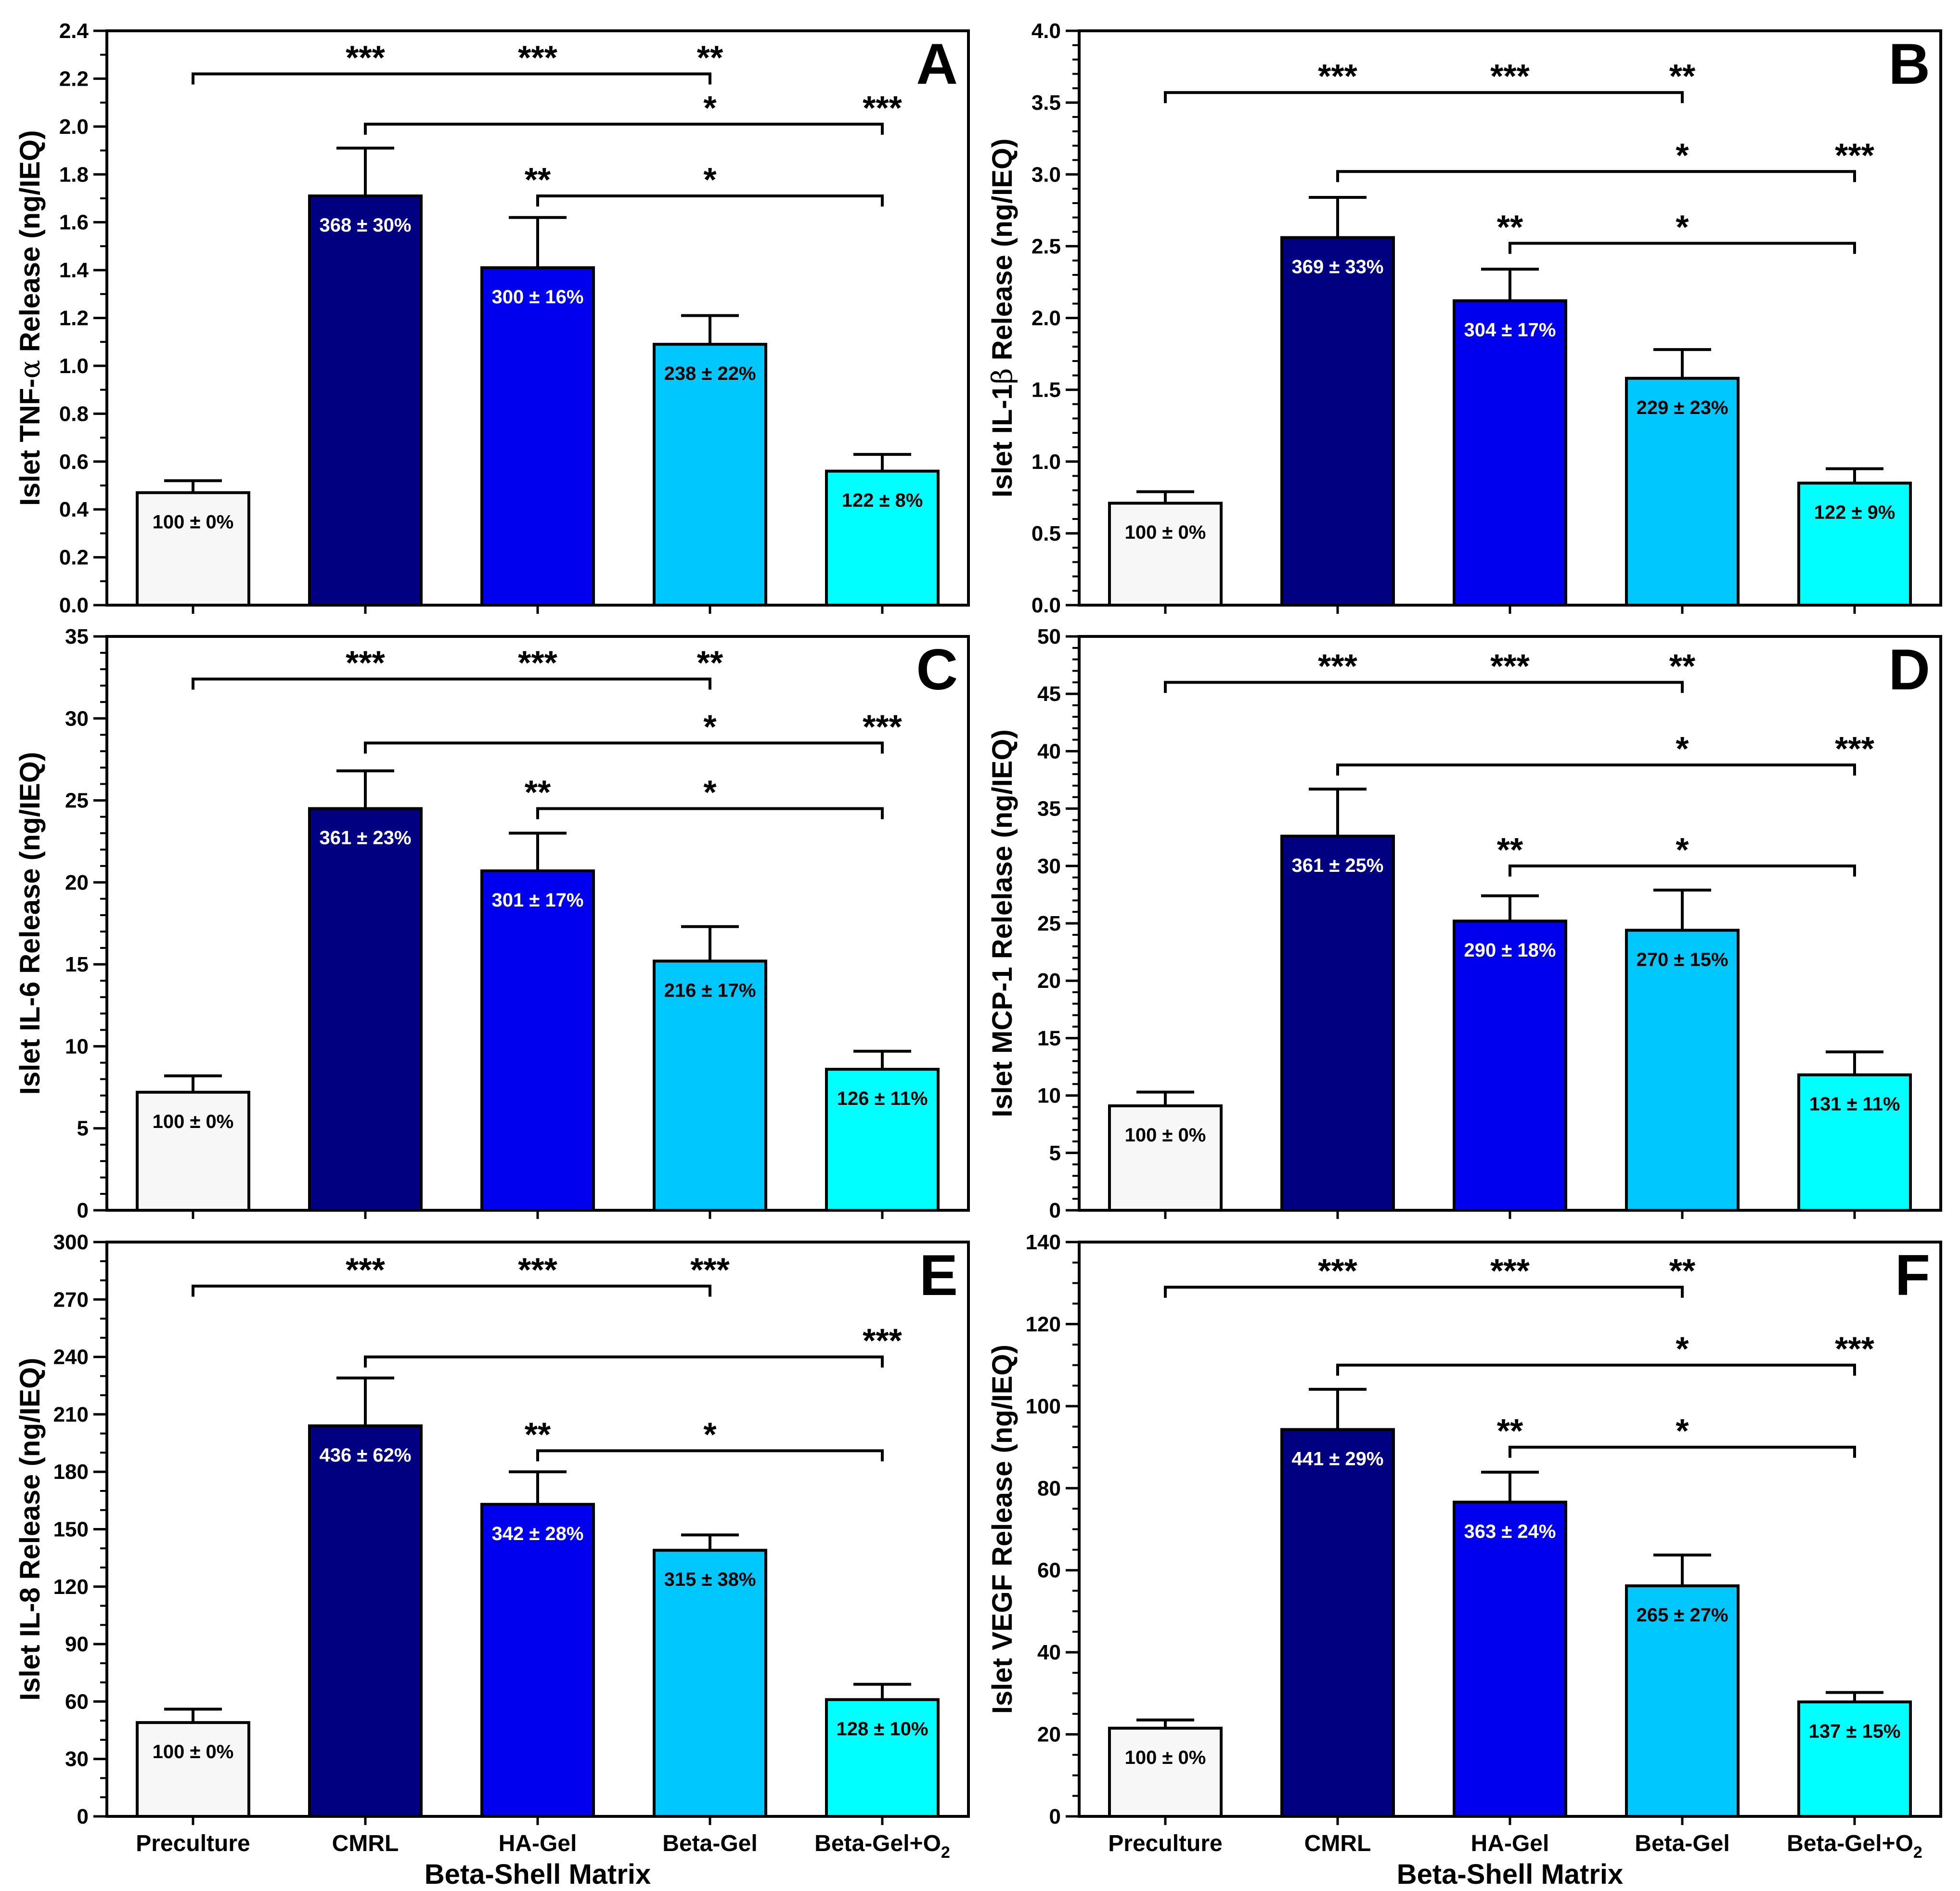 This screenshot has width=1960, height=1891. I want to click on bar-data-label: 137 ± 15%, so click(1855, 1732).